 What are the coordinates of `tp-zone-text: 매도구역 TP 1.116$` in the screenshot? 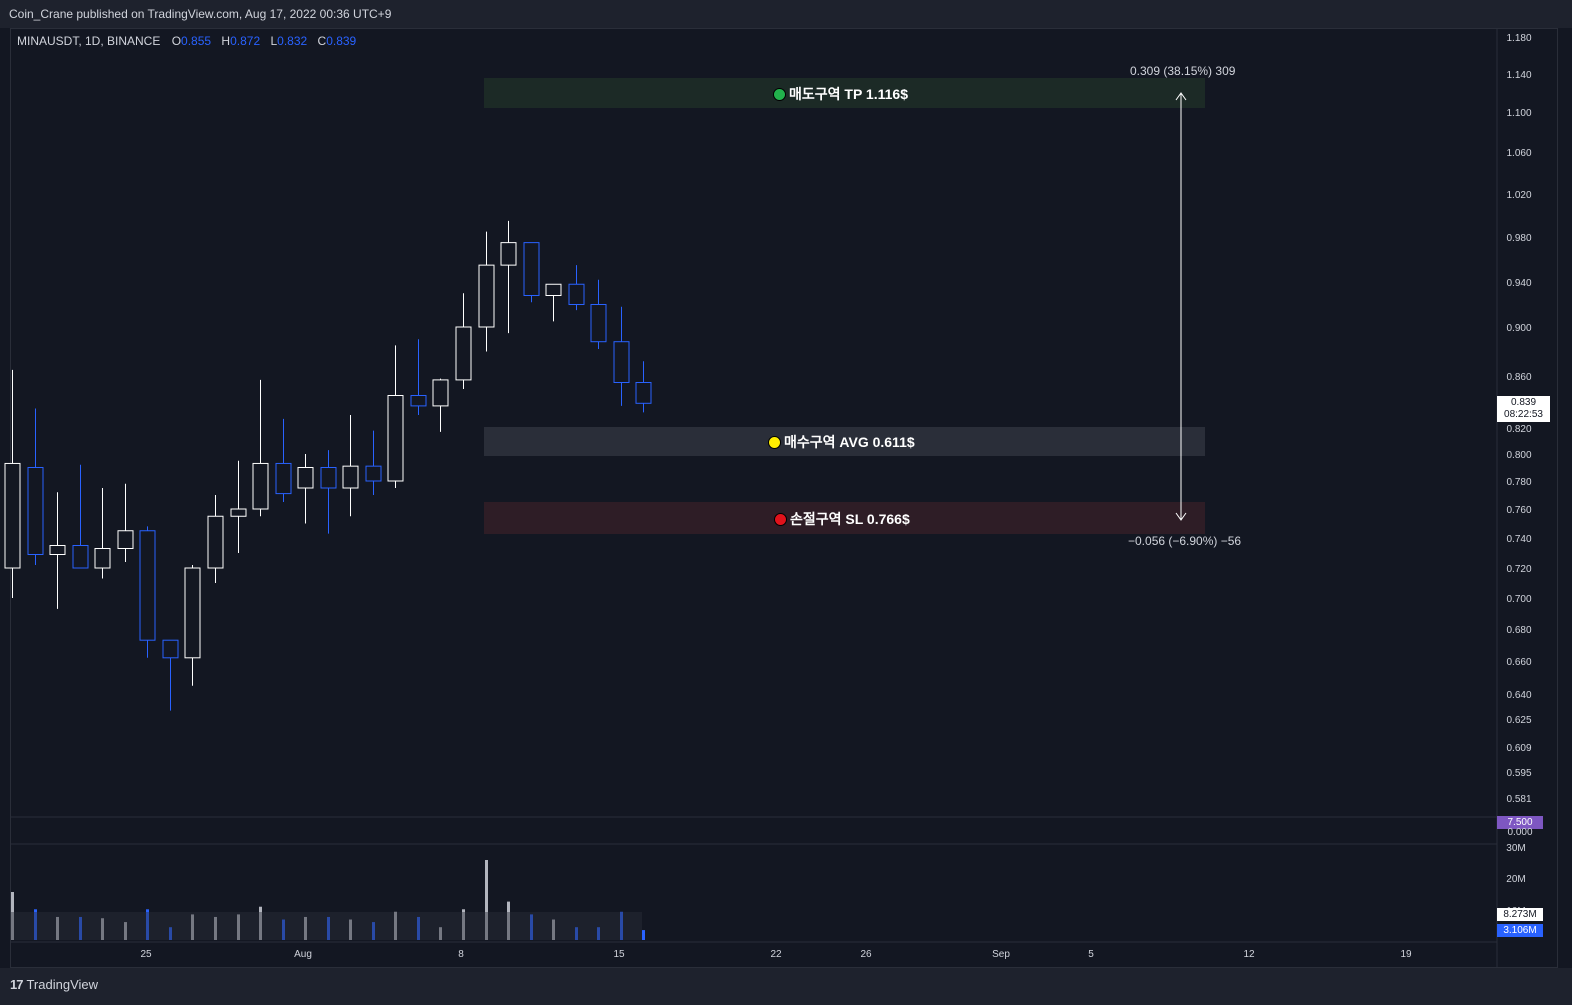 It's located at (848, 94).